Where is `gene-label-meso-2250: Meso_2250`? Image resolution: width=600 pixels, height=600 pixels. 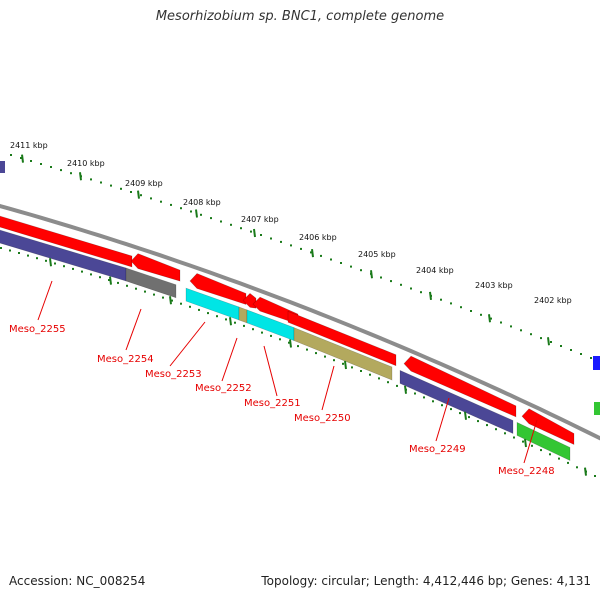
gene-label-meso-2250: Meso_2250 is located at coordinates (322, 418).